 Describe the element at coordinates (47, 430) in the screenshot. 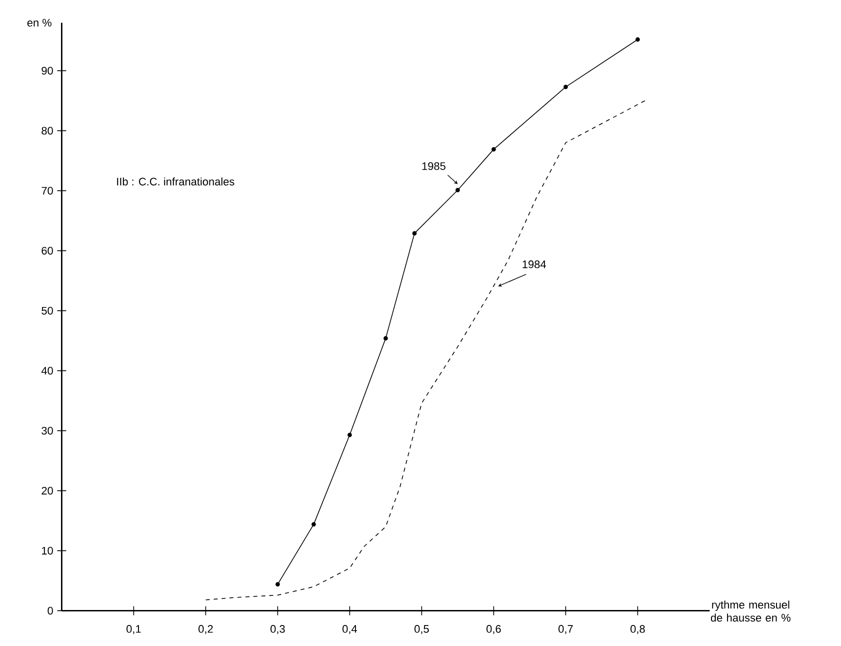

I see `y-tick-label: 30` at that location.